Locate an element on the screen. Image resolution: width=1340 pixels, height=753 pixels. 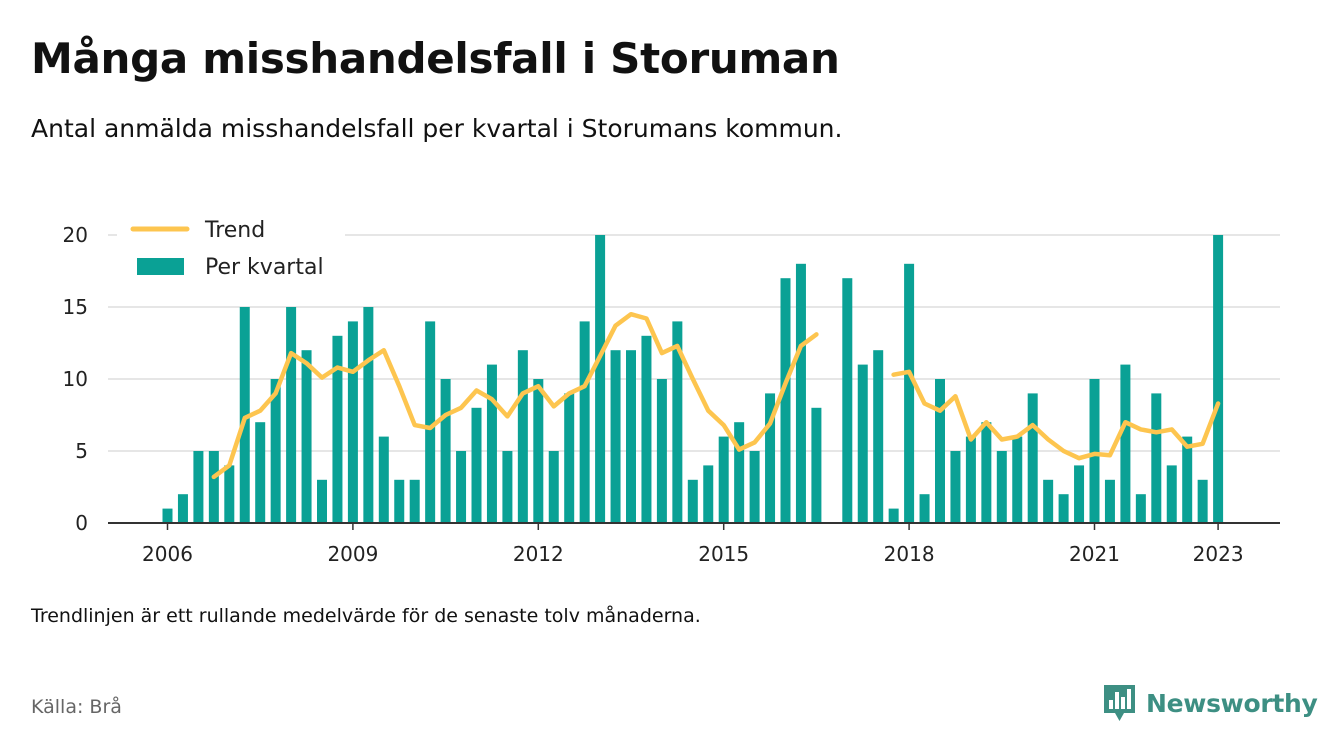
brand-name: Newsworthy is located at coordinates (1232, 703).